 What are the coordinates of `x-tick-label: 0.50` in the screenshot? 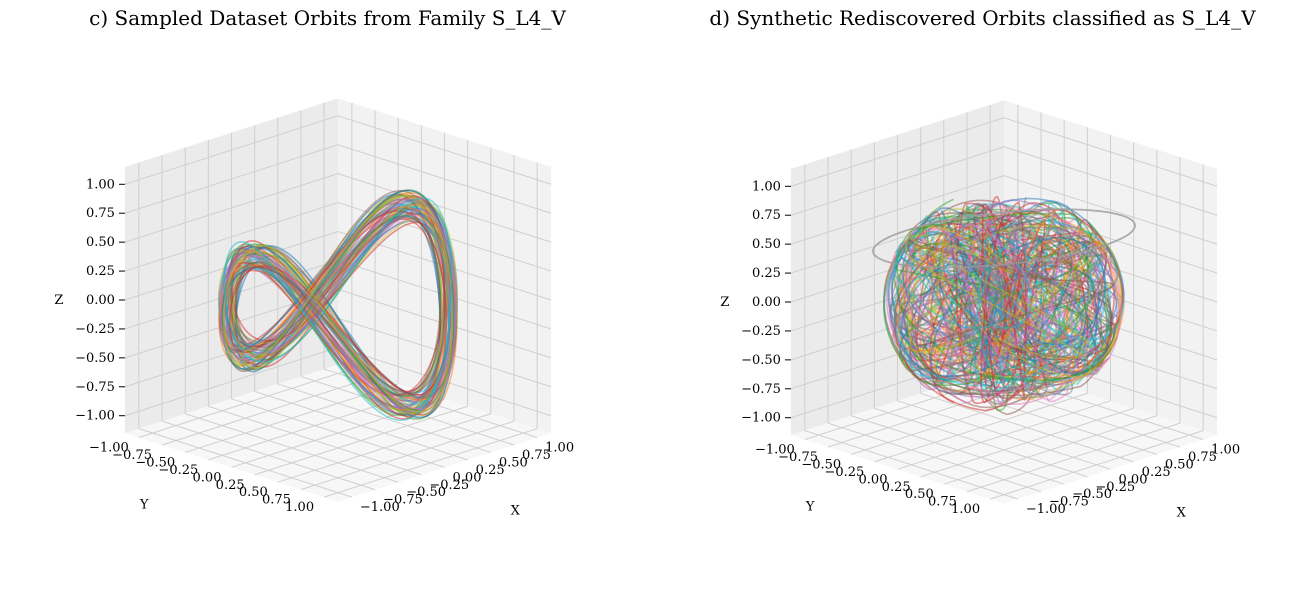 It's located at (513, 462).